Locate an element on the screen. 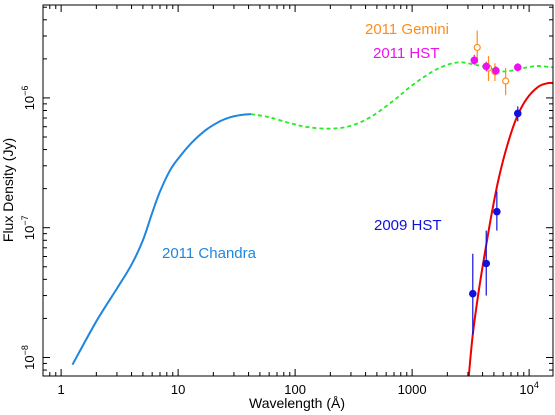 The width and height of the screenshot is (555, 415). y-axis-title: Flux Density (Jy) is located at coordinates (8, 190).